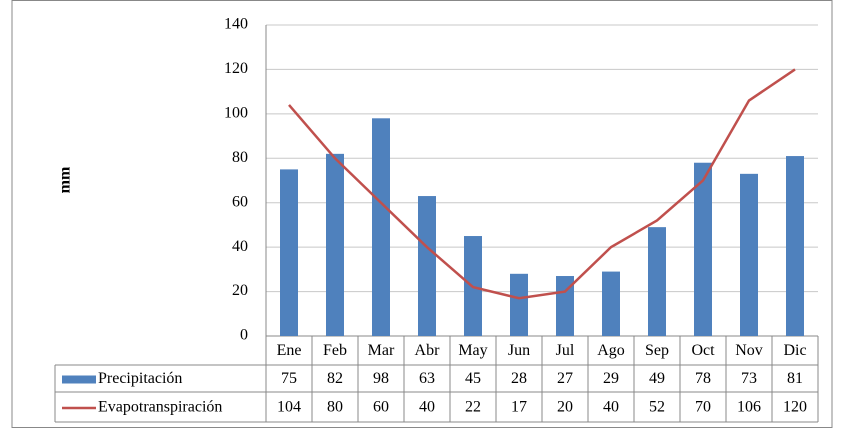 This screenshot has height=428, width=841. What do you see at coordinates (519, 350) in the screenshot?
I see `x-tick-label: Jun` at bounding box center [519, 350].